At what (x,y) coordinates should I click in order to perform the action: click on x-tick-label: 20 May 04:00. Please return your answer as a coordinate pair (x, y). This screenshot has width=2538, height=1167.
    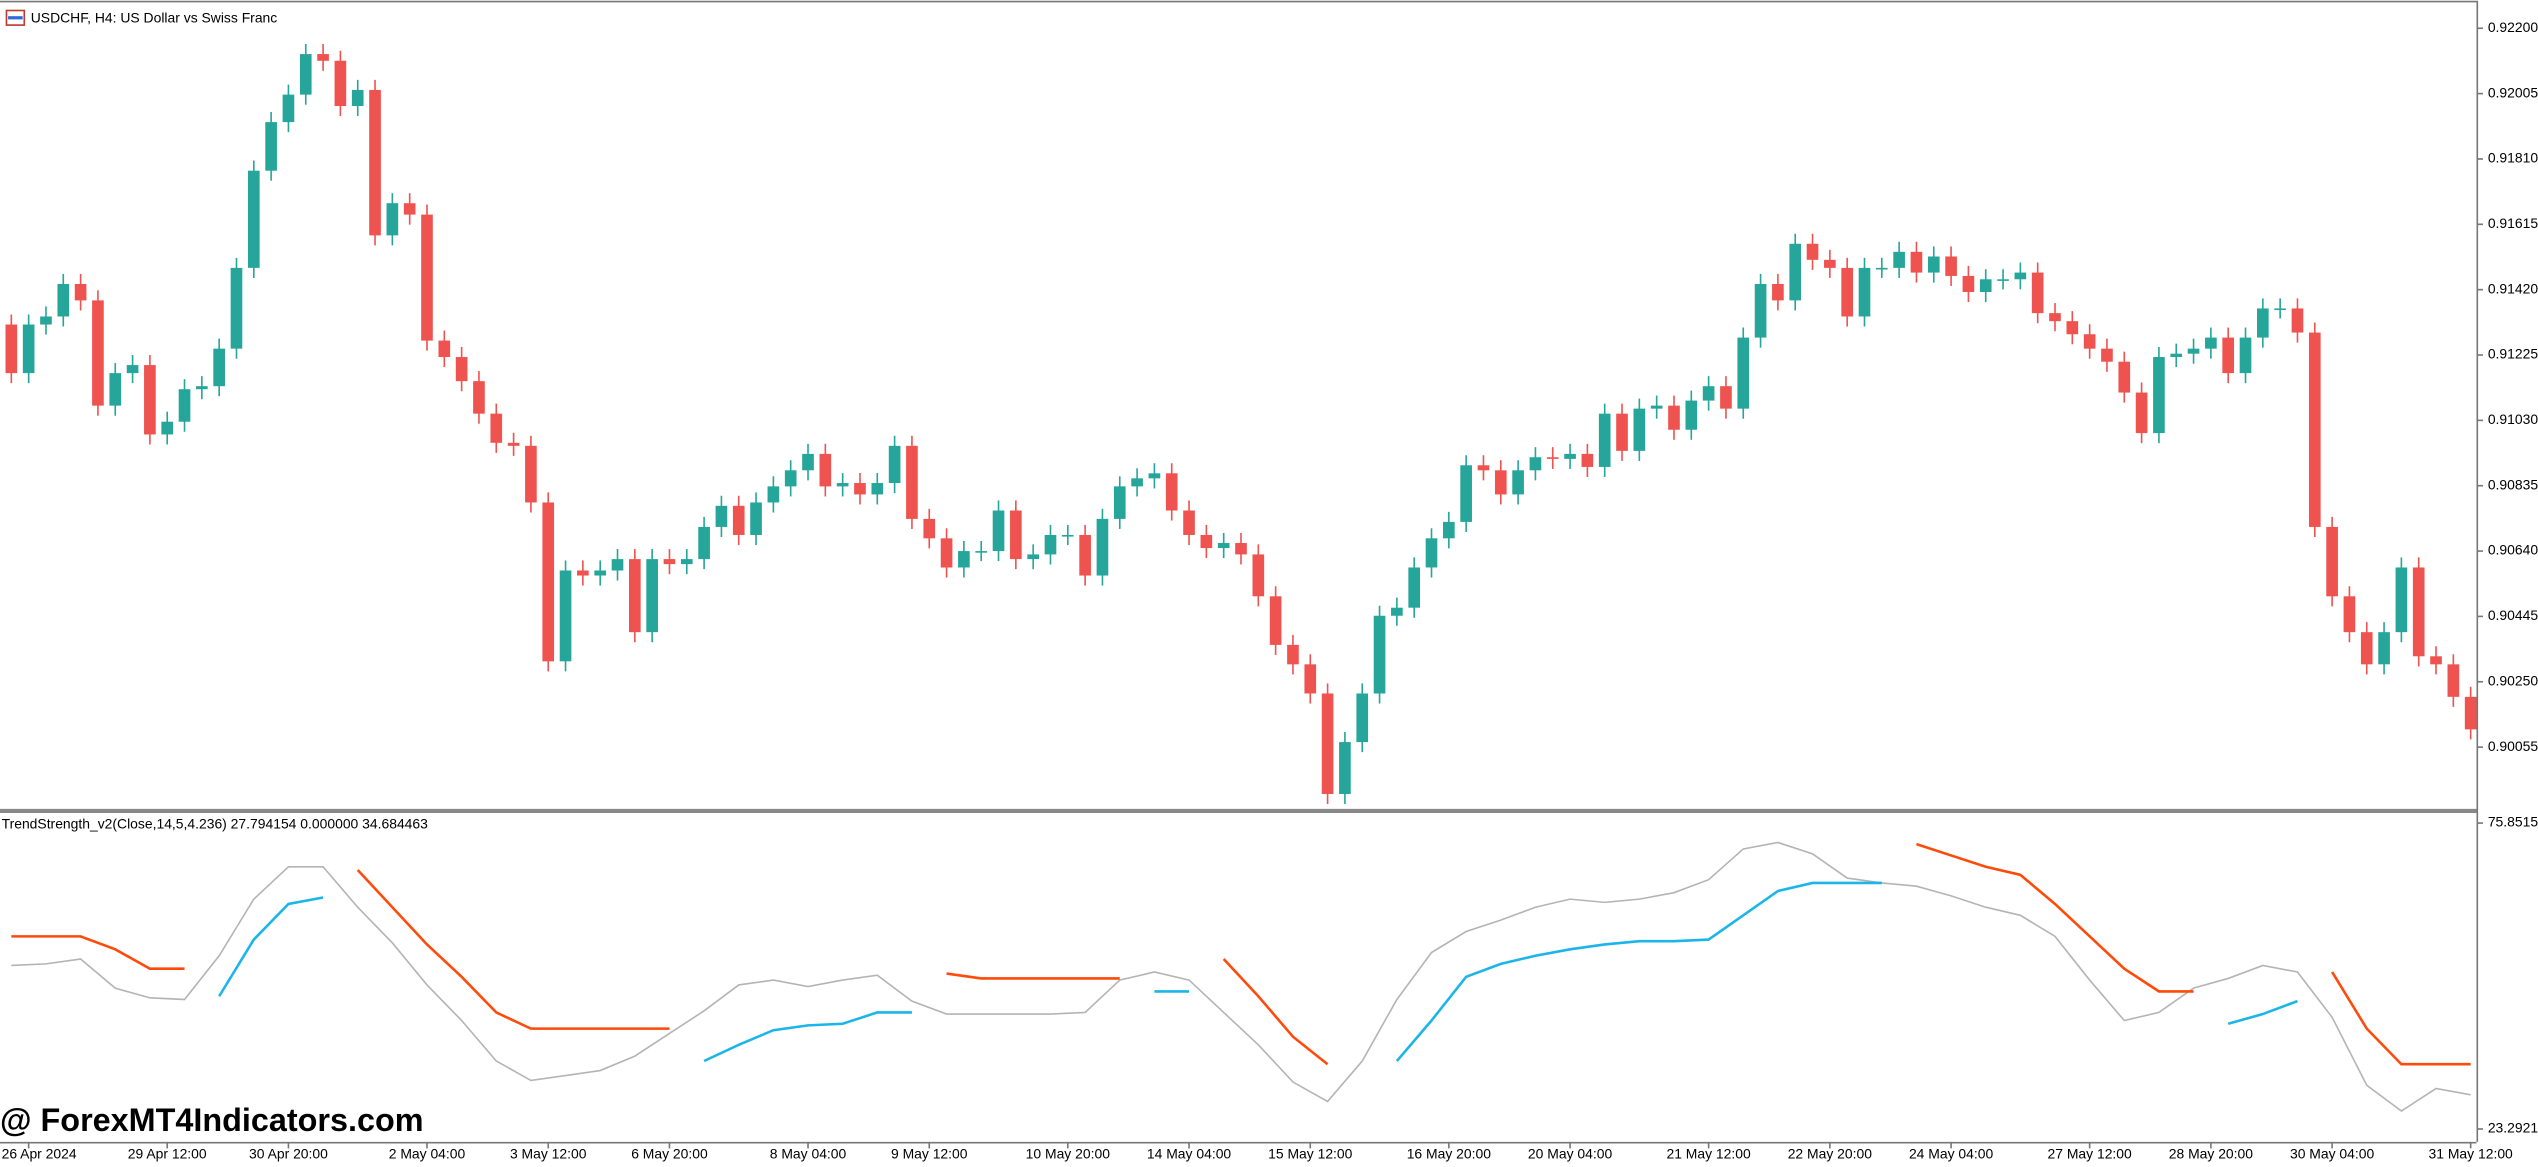
    Looking at the image, I should click on (1570, 1154).